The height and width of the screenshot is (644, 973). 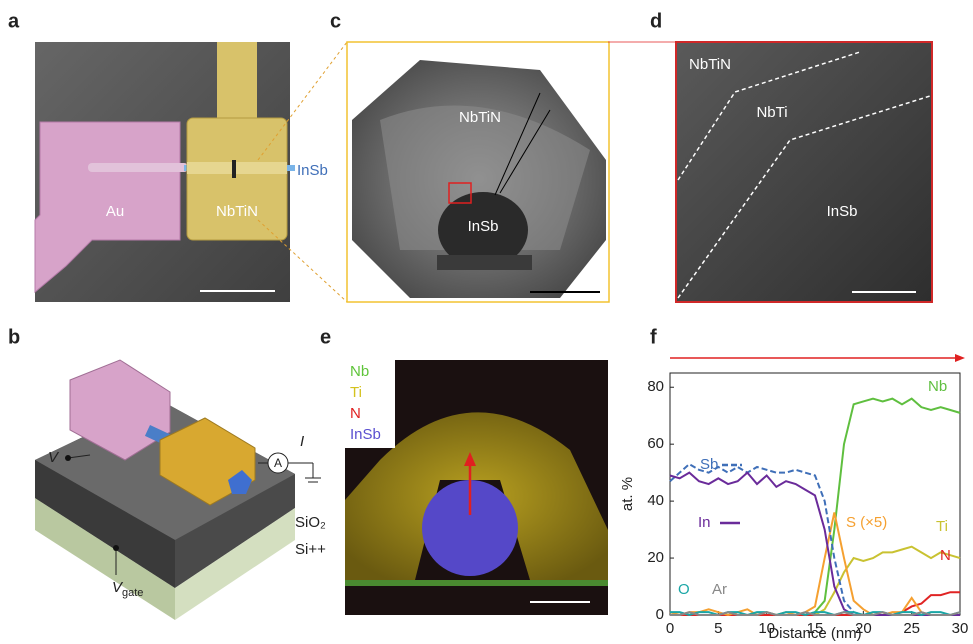 What do you see at coordinates (476, 487) in the screenshot?
I see `eds-map` at bounding box center [476, 487].